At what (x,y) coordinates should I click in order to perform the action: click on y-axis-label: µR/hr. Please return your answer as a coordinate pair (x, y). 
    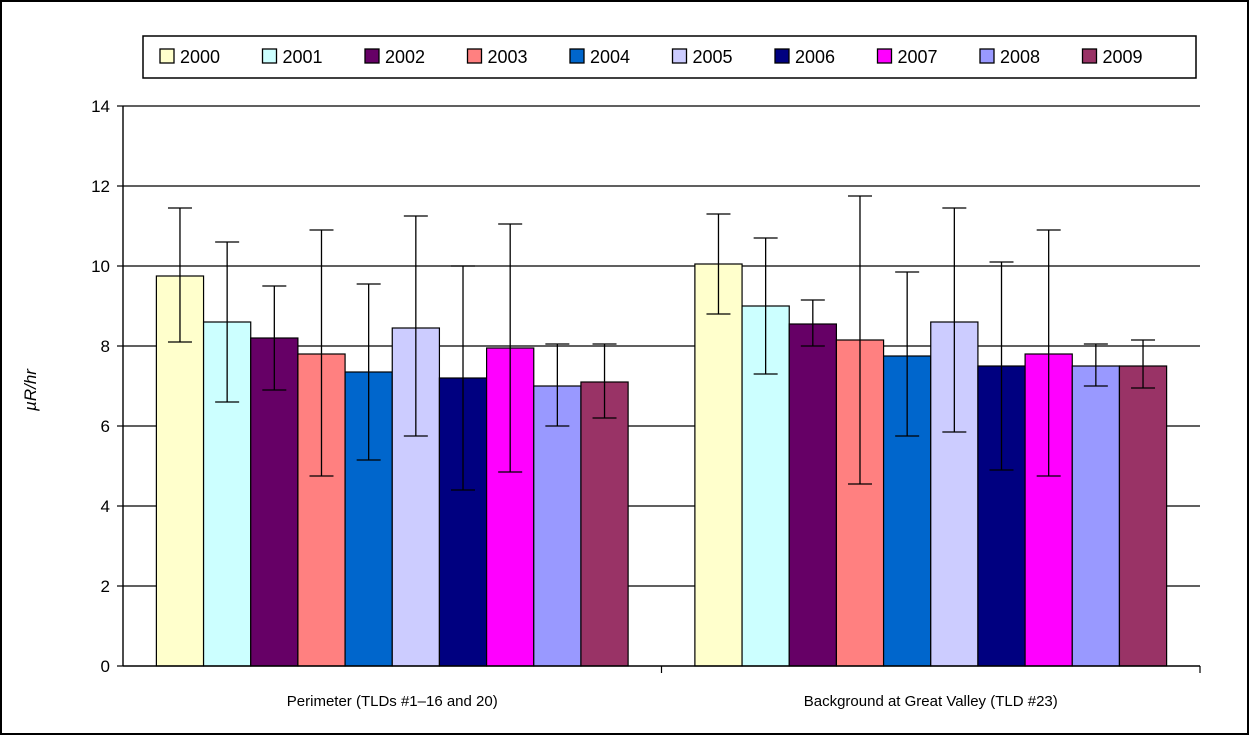
    Looking at the image, I should click on (30, 390).